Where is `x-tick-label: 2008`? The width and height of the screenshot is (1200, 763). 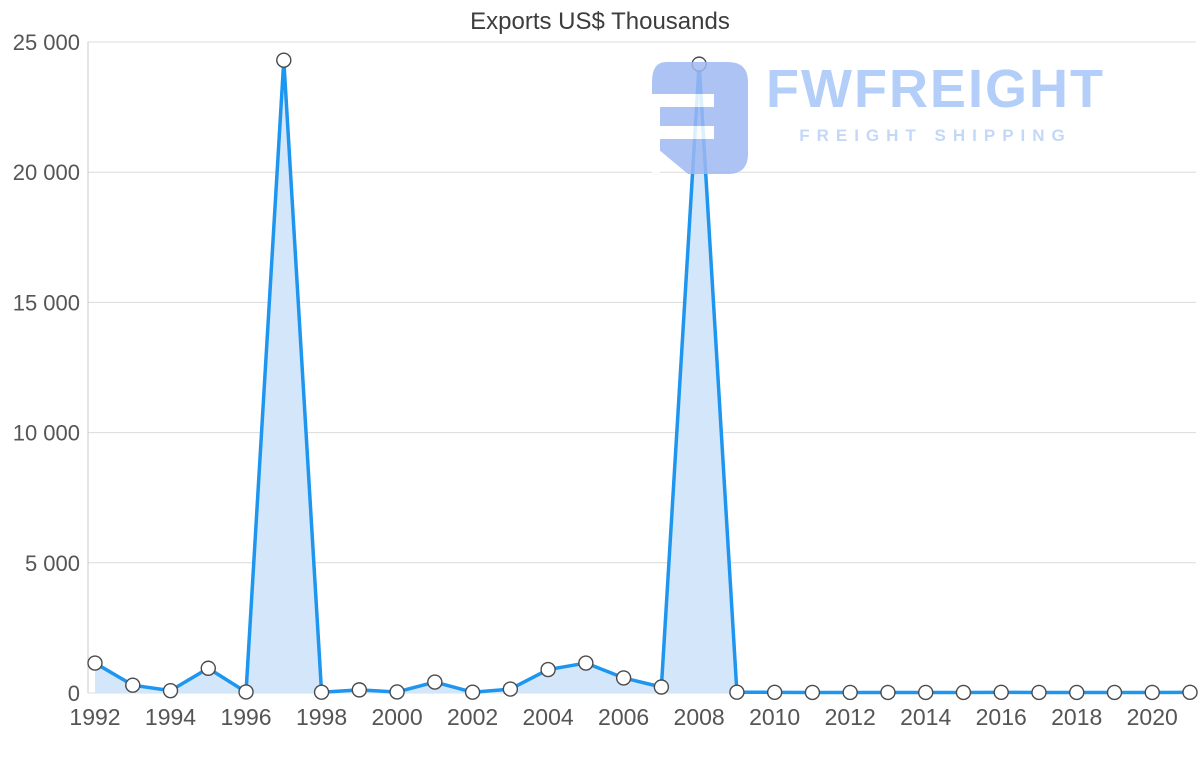 x-tick-label: 2008 is located at coordinates (699, 717).